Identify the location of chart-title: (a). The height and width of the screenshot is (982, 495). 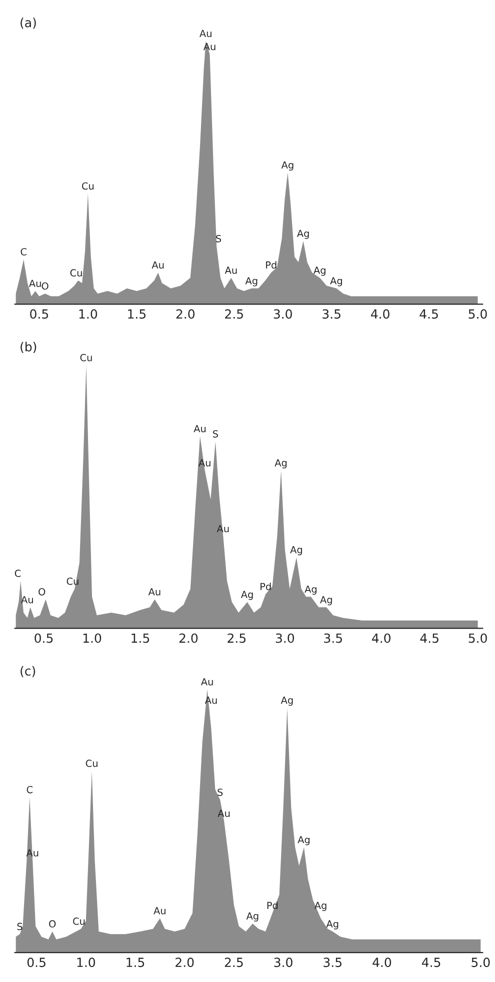
(28, 23).